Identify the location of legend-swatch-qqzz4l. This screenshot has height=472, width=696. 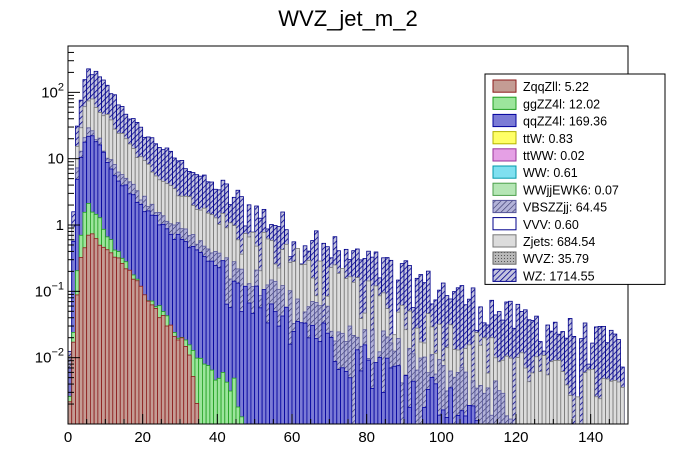
(504, 120).